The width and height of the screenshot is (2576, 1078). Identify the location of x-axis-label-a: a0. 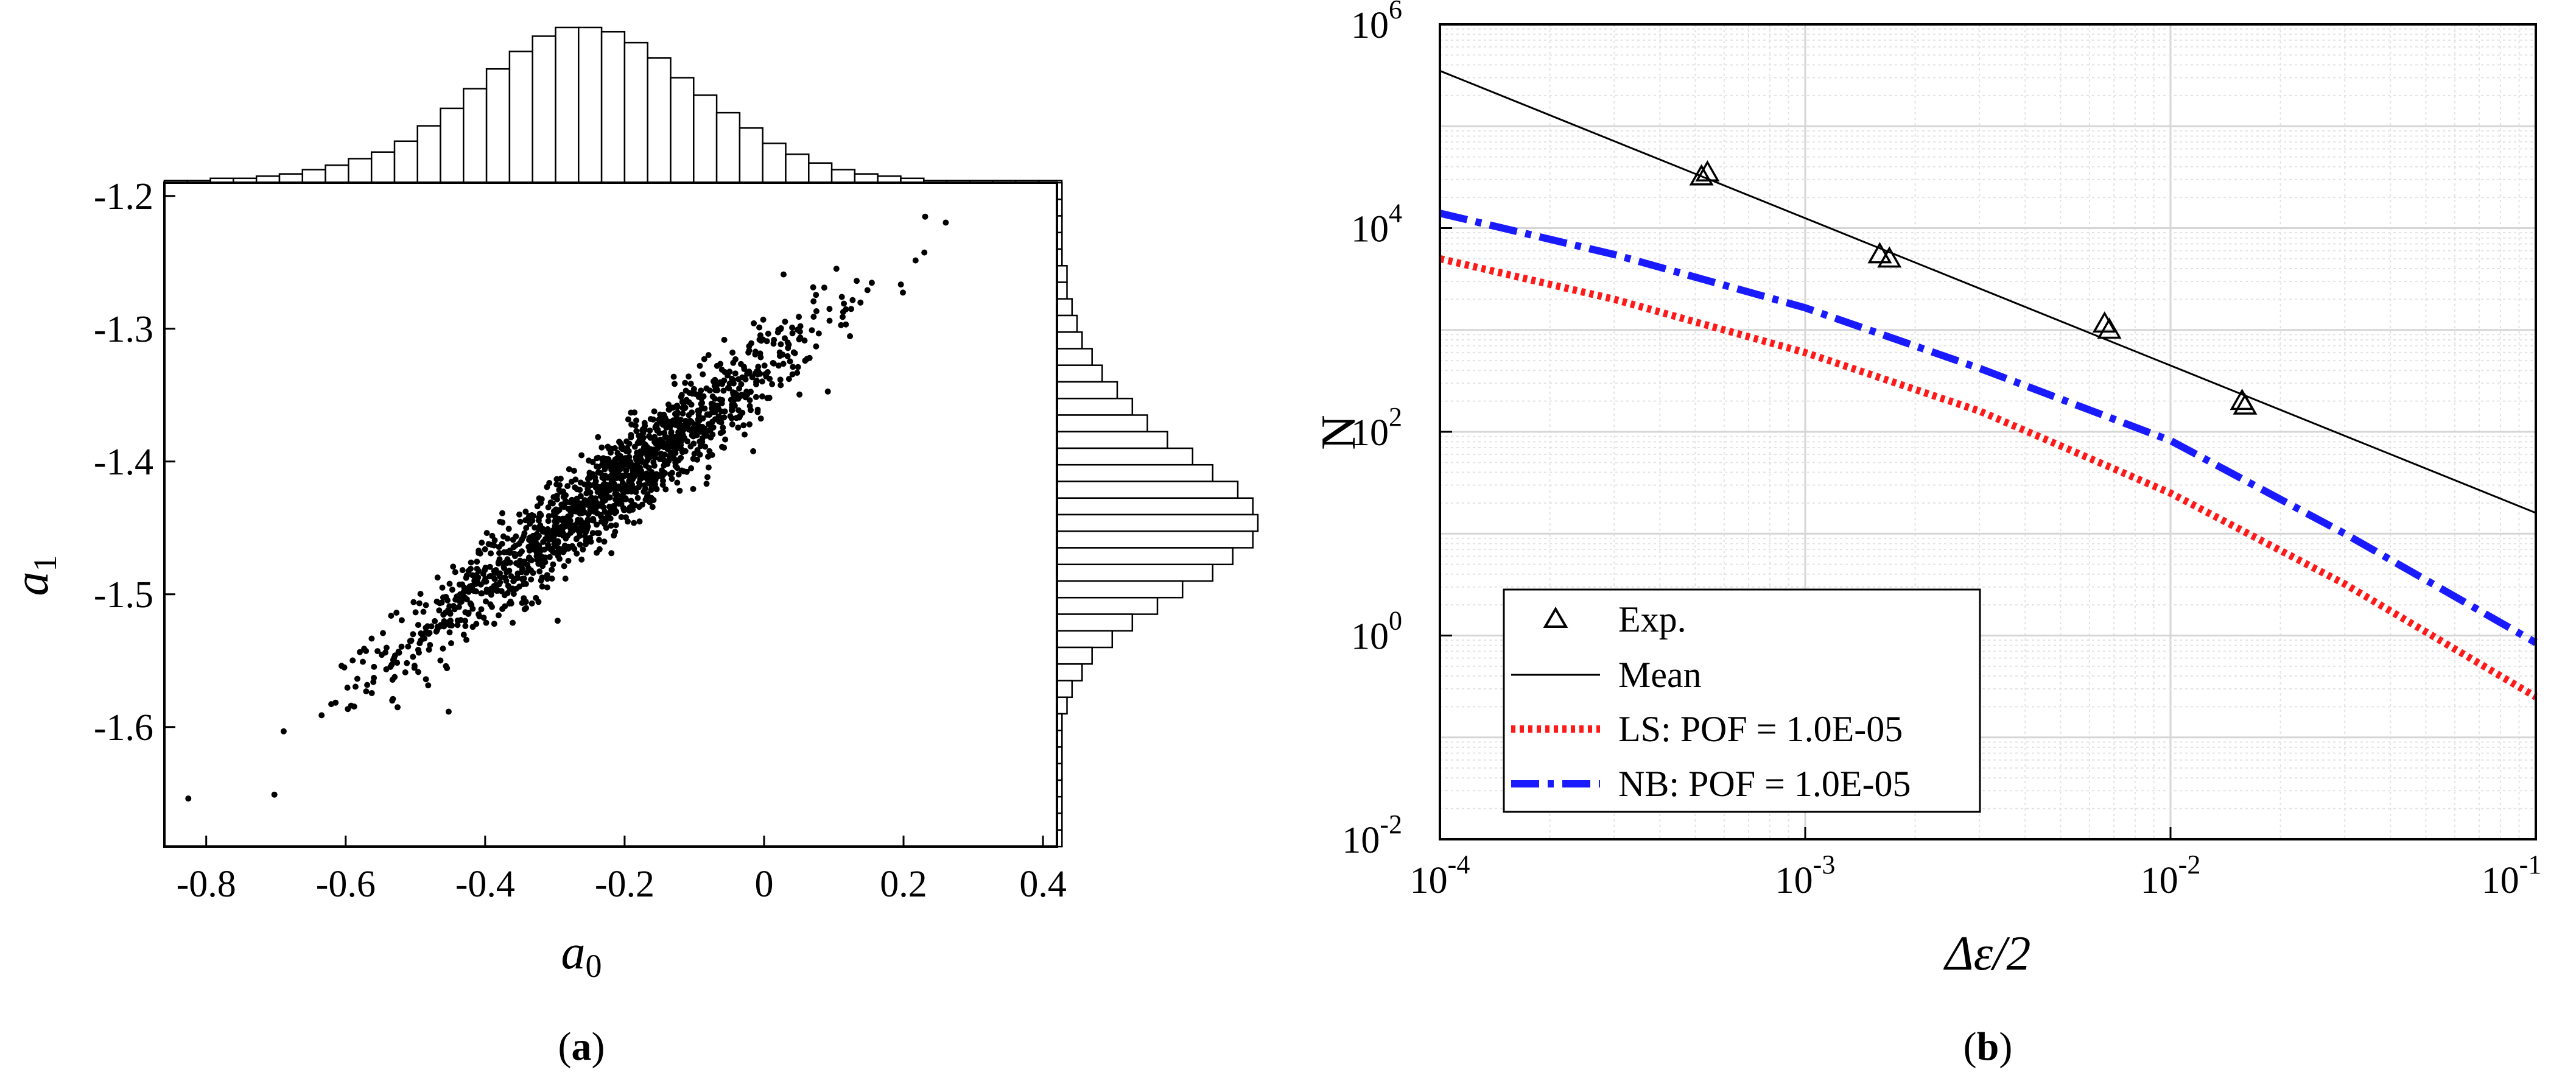
(581, 955).